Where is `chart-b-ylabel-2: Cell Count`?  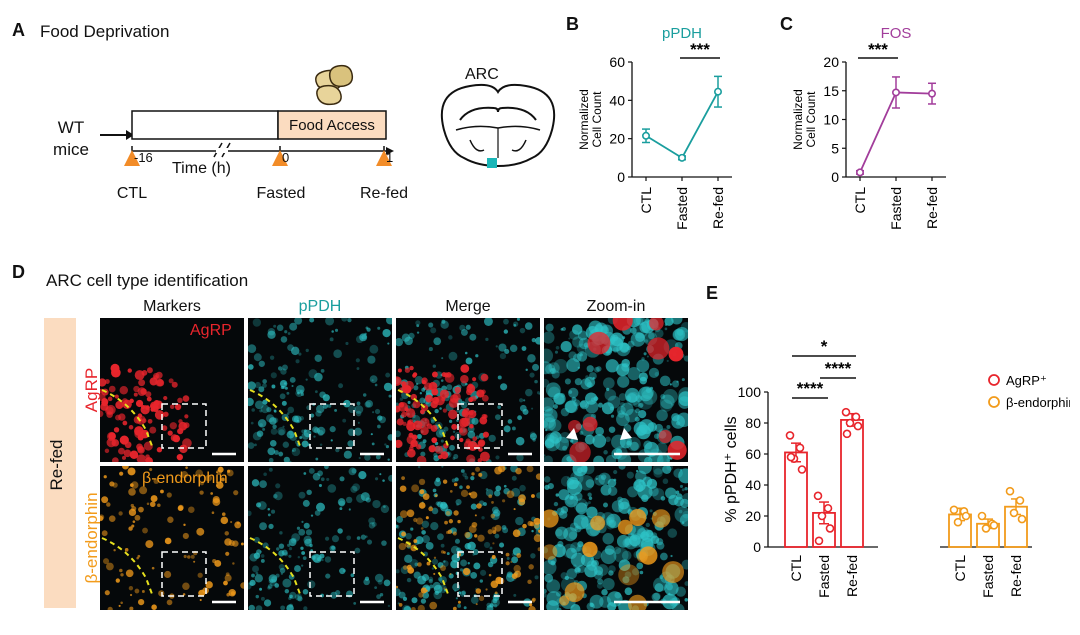 chart-b-ylabel-2: Cell Count is located at coordinates (597, 119).